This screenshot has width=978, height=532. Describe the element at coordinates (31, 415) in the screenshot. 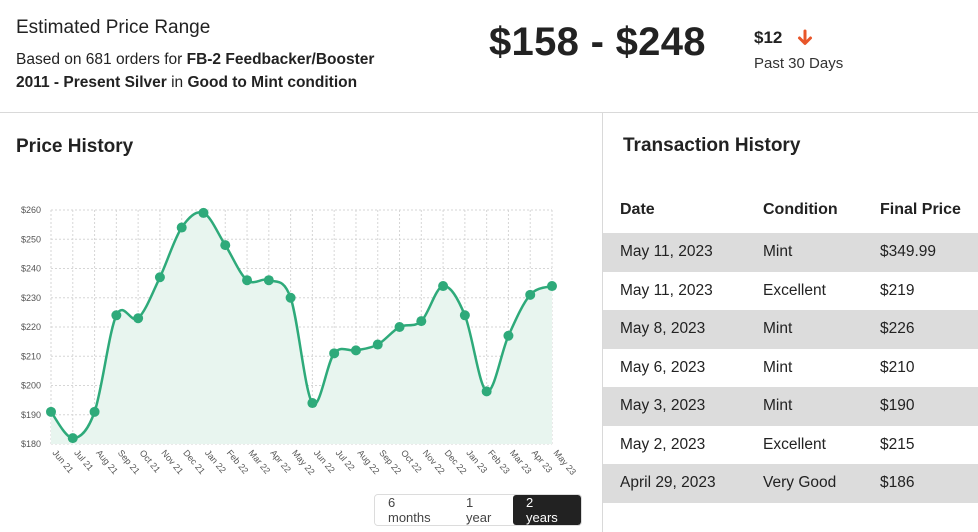

I see `y-tick-label: $190` at that location.